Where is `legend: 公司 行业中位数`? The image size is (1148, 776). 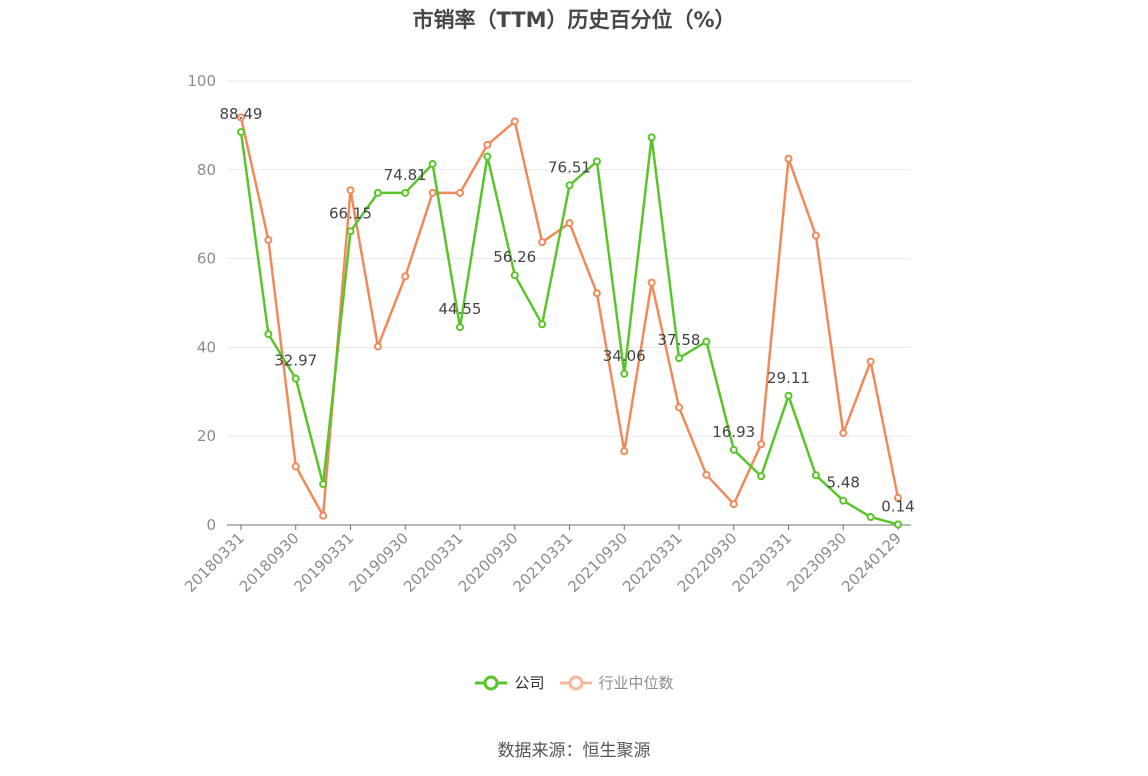
legend: 公司 行业中位数 is located at coordinates (574, 682).